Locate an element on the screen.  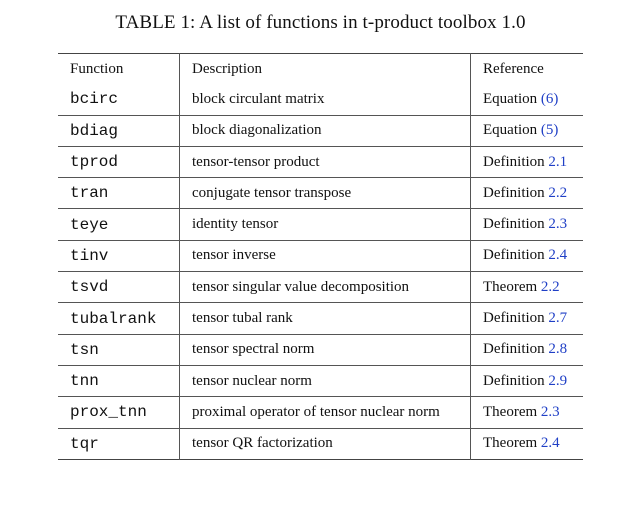
reference-cell: Theorem 2.2 is located at coordinates (526, 287).